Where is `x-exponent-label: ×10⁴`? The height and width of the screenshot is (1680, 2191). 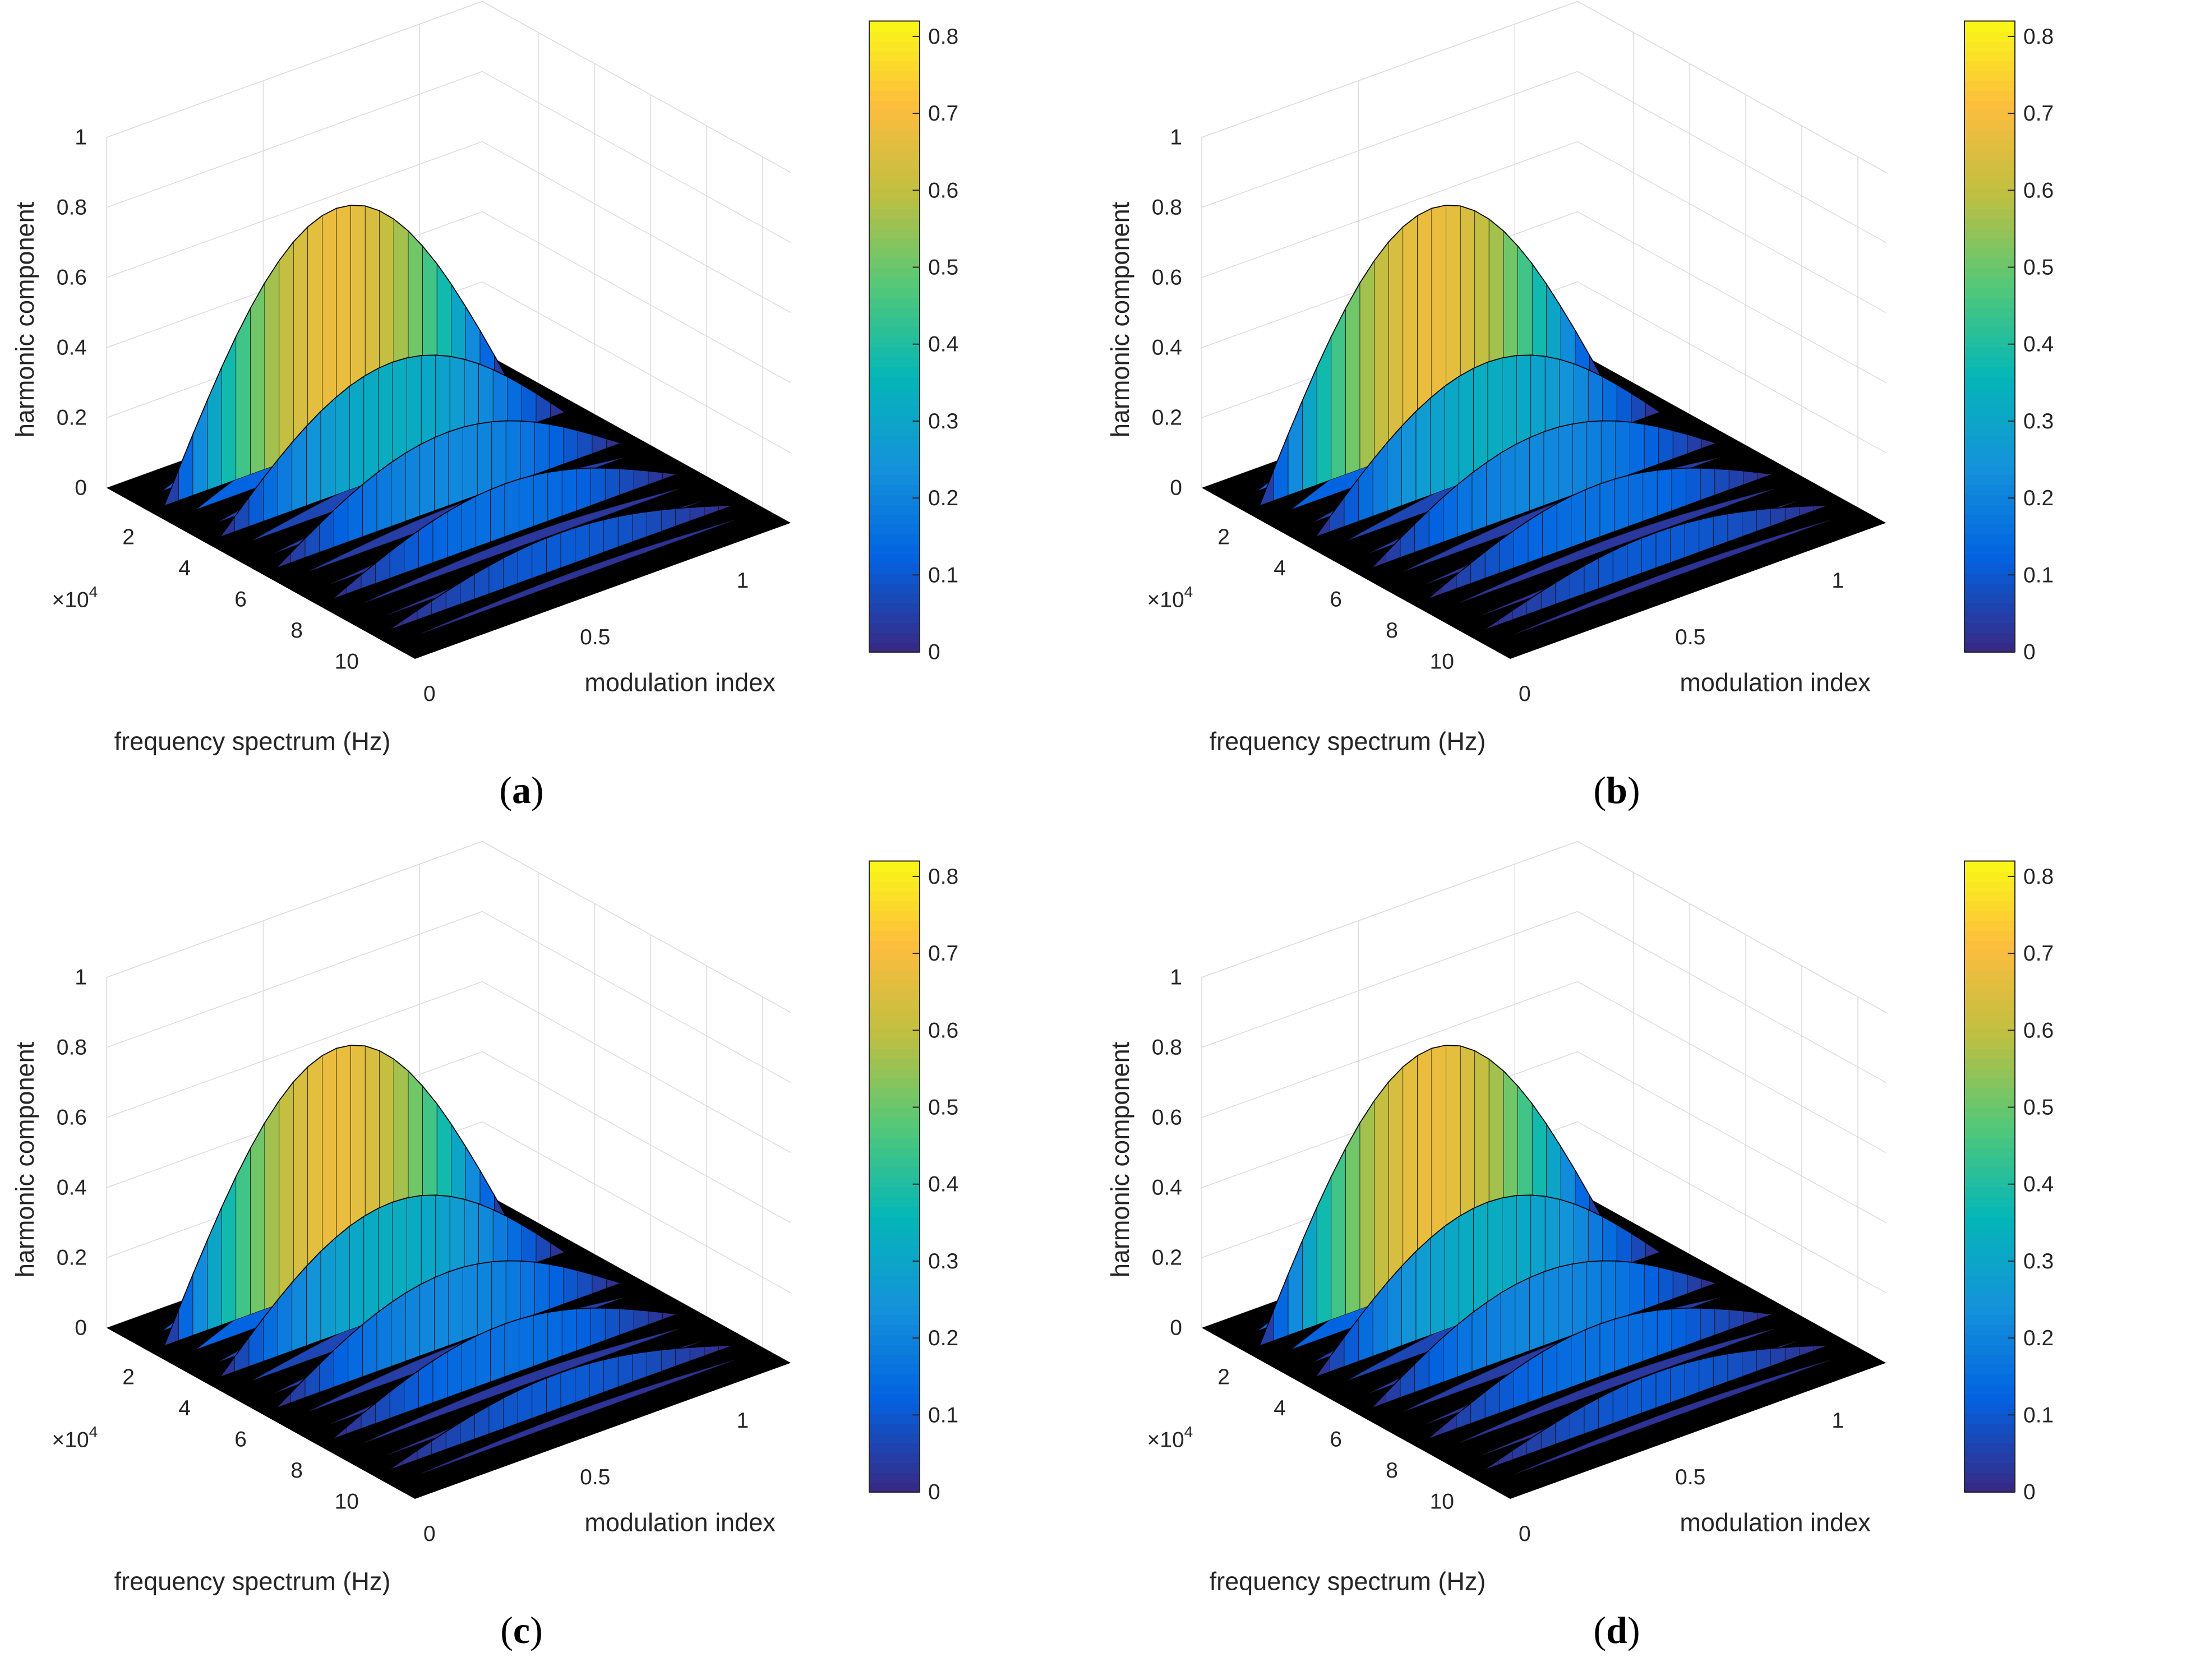
x-exponent-label: ×10⁴ is located at coordinates (75, 1437).